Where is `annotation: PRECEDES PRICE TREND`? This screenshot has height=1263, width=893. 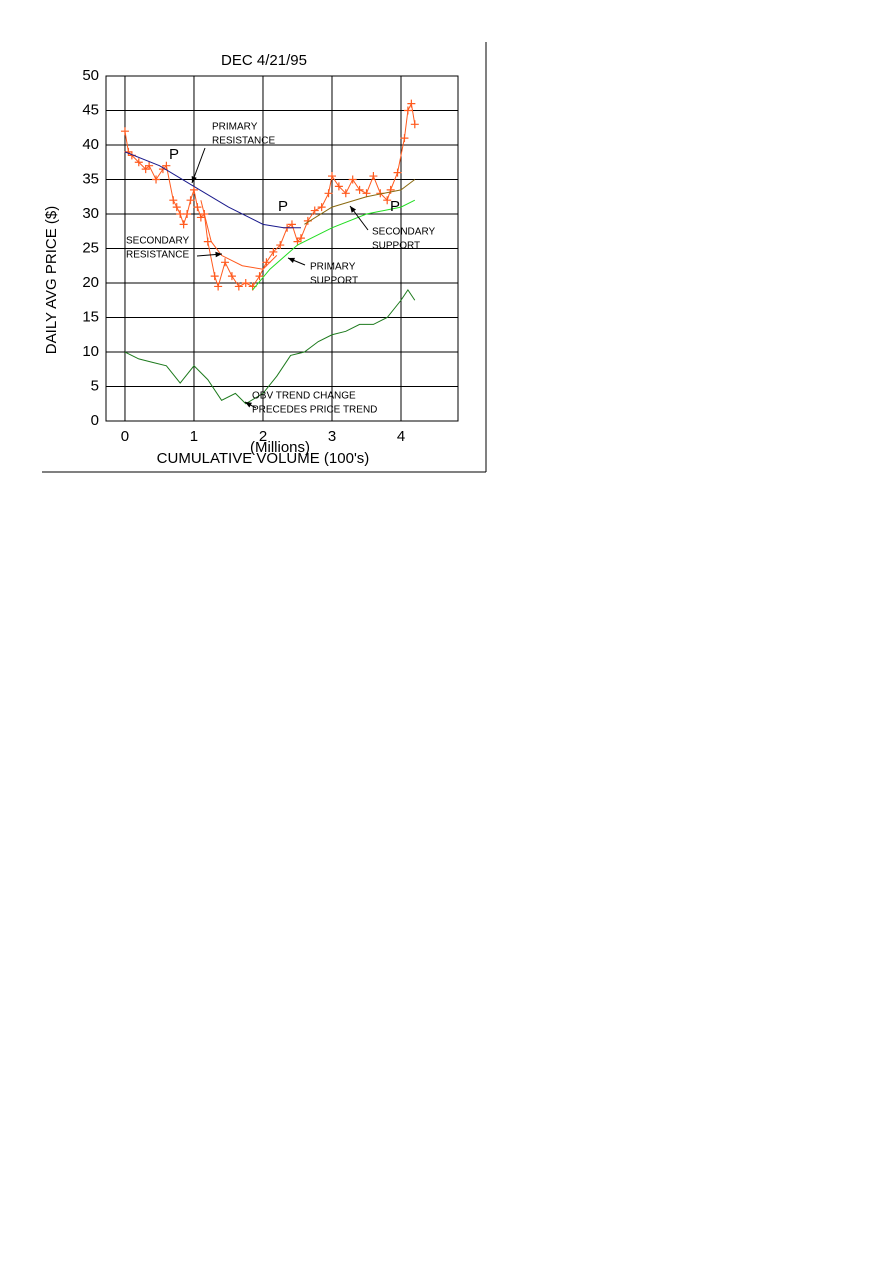 annotation: PRECEDES PRICE TREND is located at coordinates (314, 410).